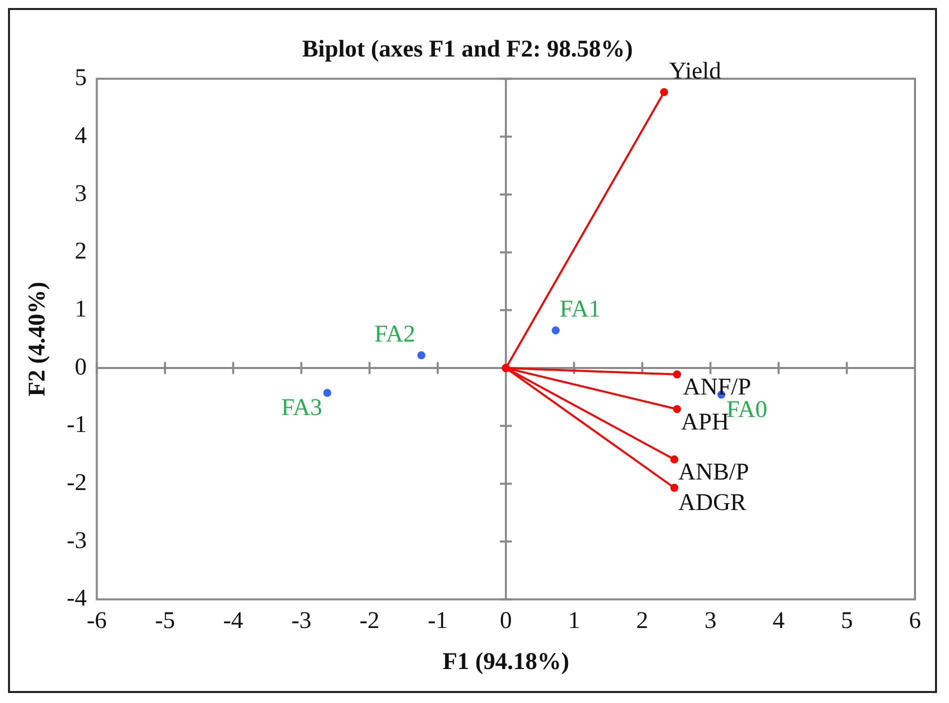  Describe the element at coordinates (695, 71) in the screenshot. I see `annotation: Yield` at that location.